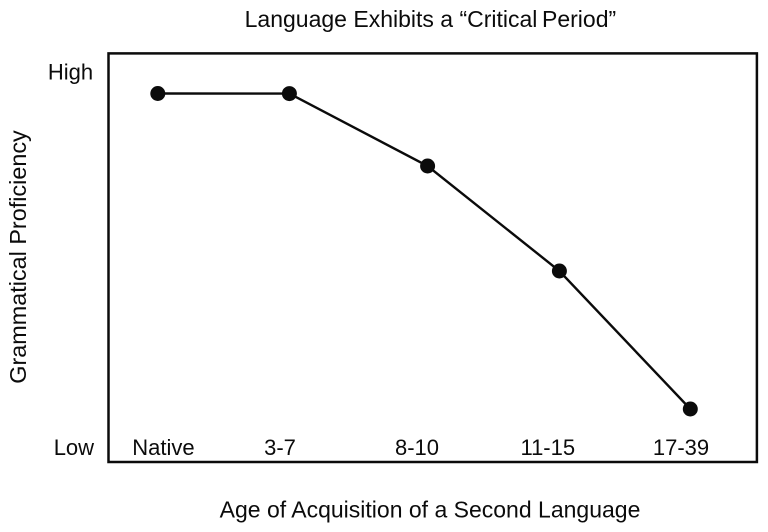  I want to click on svg-text: 11-15, so click(547, 447).